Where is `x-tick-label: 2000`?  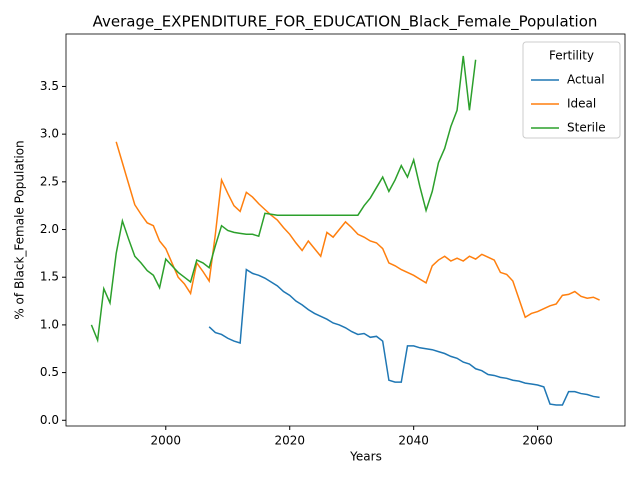 x-tick-label: 2000 is located at coordinates (166, 441).